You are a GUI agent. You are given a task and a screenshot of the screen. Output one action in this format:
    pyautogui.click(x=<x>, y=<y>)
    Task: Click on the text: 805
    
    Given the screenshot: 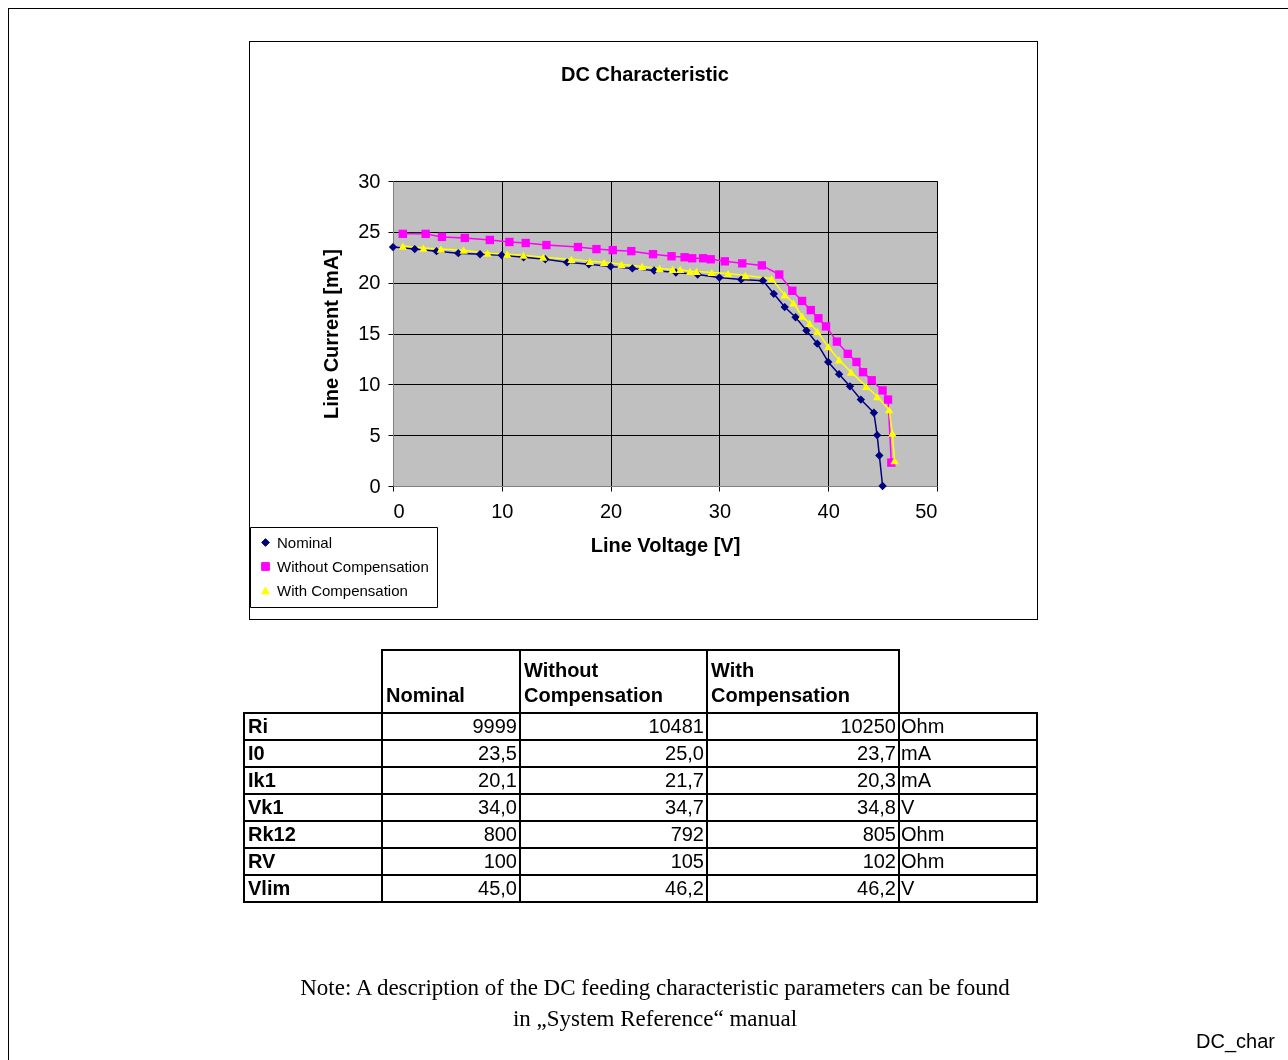 What is the action you would take?
    pyautogui.click(x=879, y=833)
    